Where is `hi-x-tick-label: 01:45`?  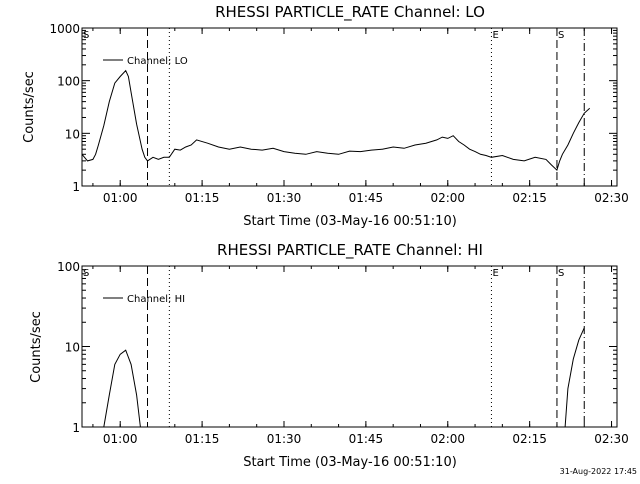 hi-x-tick-label: 01:45 is located at coordinates (366, 439).